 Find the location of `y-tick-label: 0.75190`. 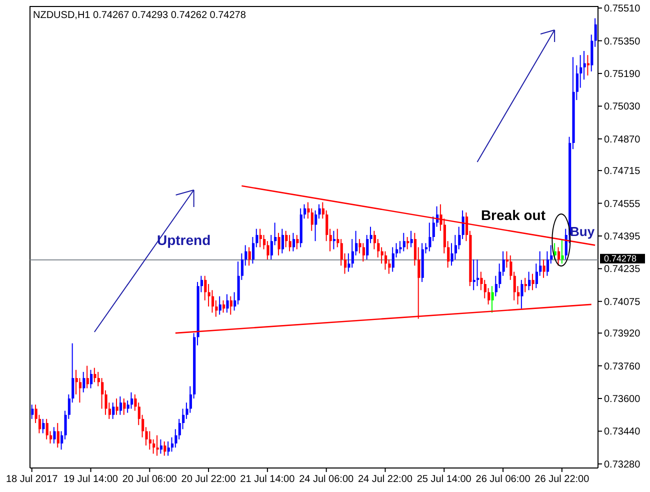

y-tick-label: 0.75190 is located at coordinates (622, 74).